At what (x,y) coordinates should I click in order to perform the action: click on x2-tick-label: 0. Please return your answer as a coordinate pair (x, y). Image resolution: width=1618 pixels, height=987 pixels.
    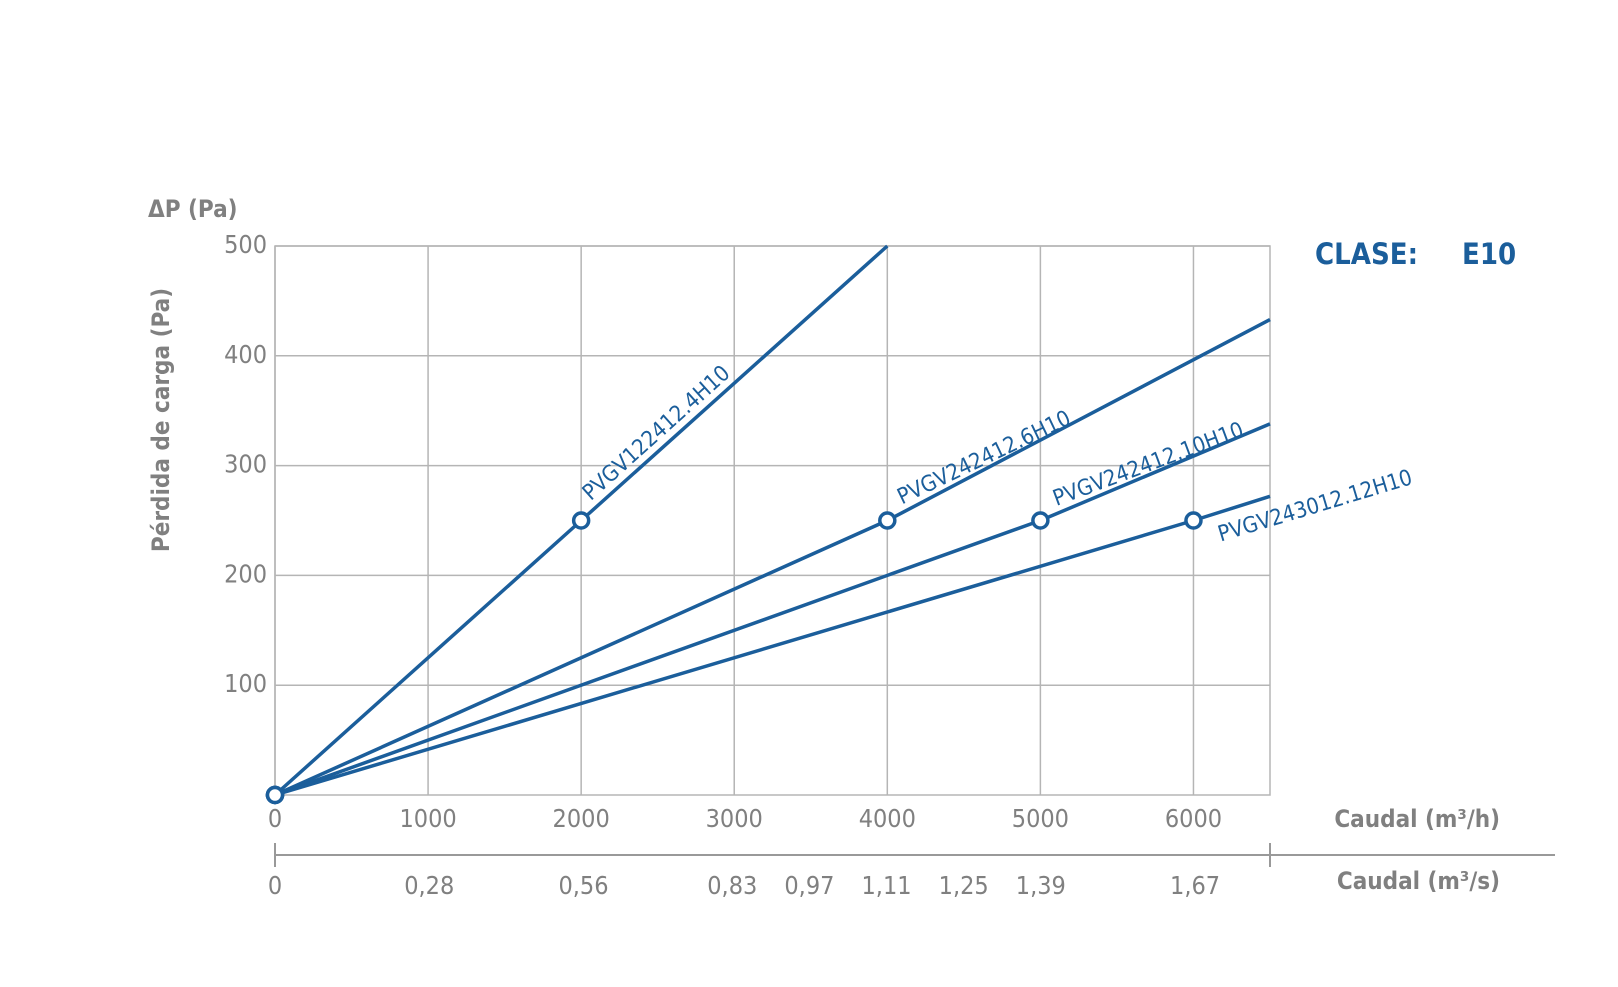
    Looking at the image, I should click on (275, 885).